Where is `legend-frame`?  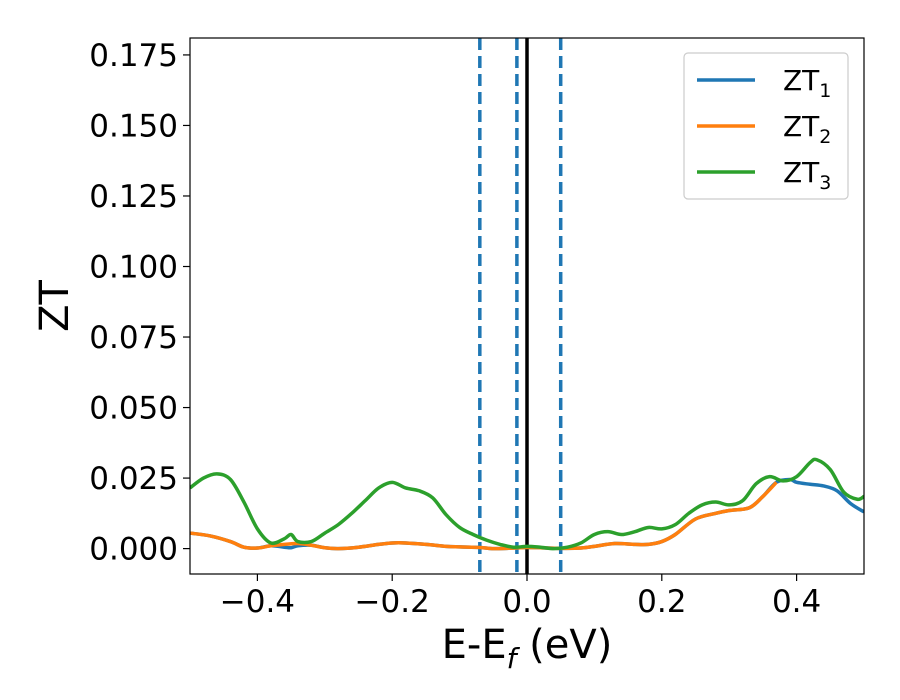
legend-frame is located at coordinates (766, 126).